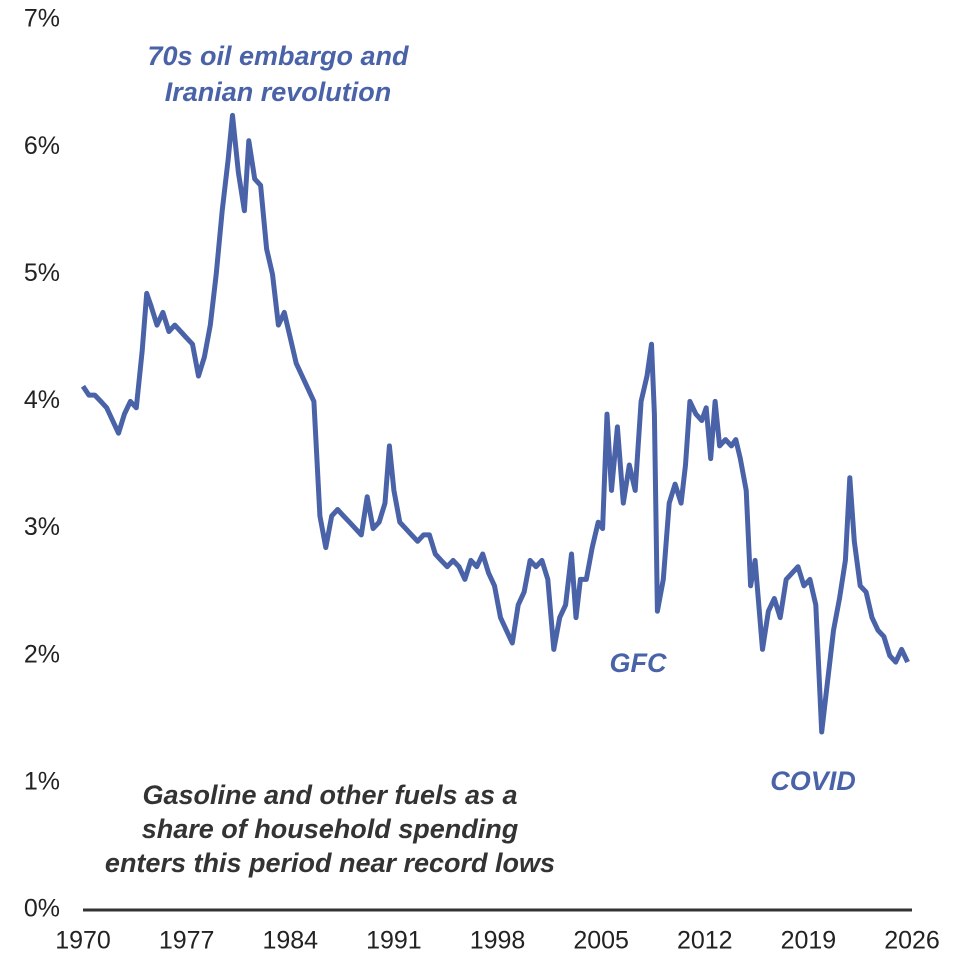 This screenshot has height=957, width=965. I want to click on y-tick-label: 6%, so click(42, 146).